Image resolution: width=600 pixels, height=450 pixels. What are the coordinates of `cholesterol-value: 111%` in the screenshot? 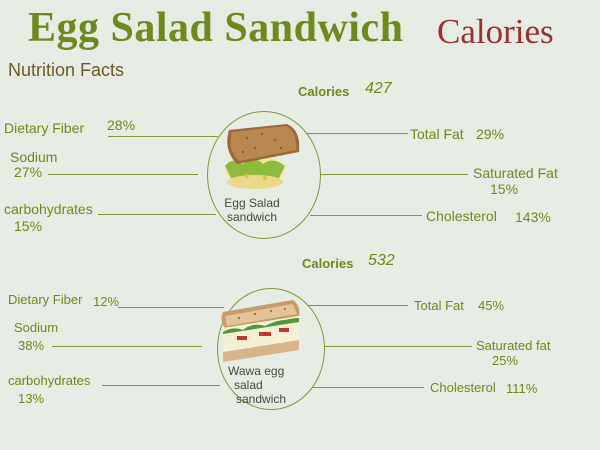 It's located at (522, 388).